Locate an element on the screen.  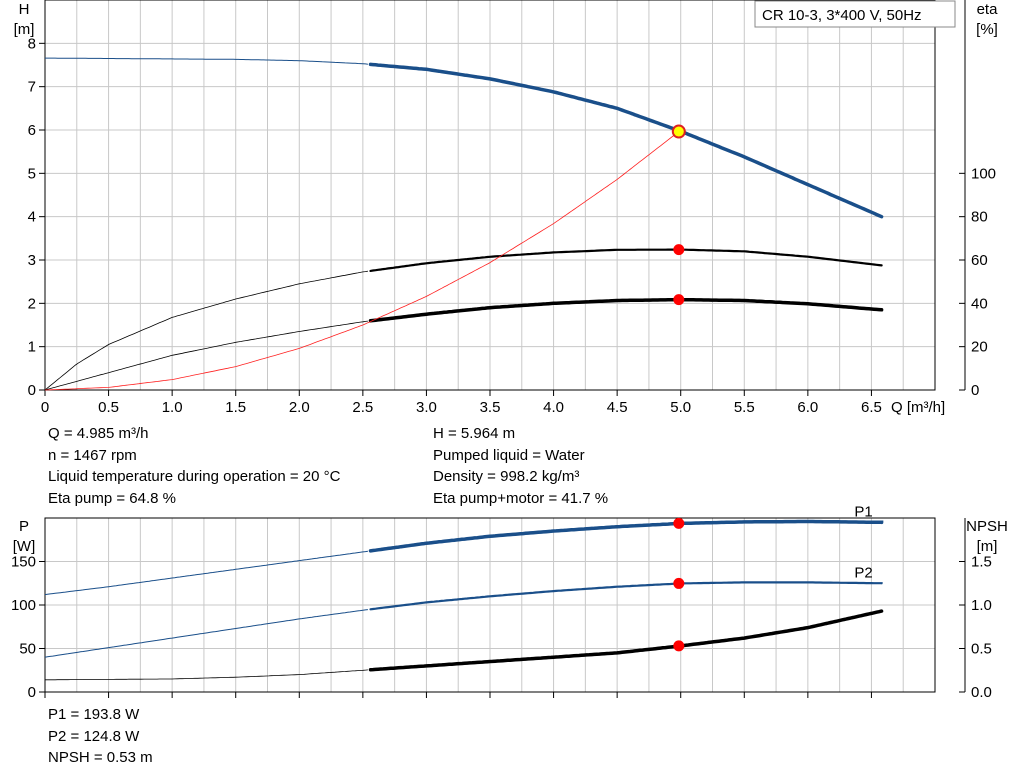
x-tick-label: 6.5 is located at coordinates (871, 407).